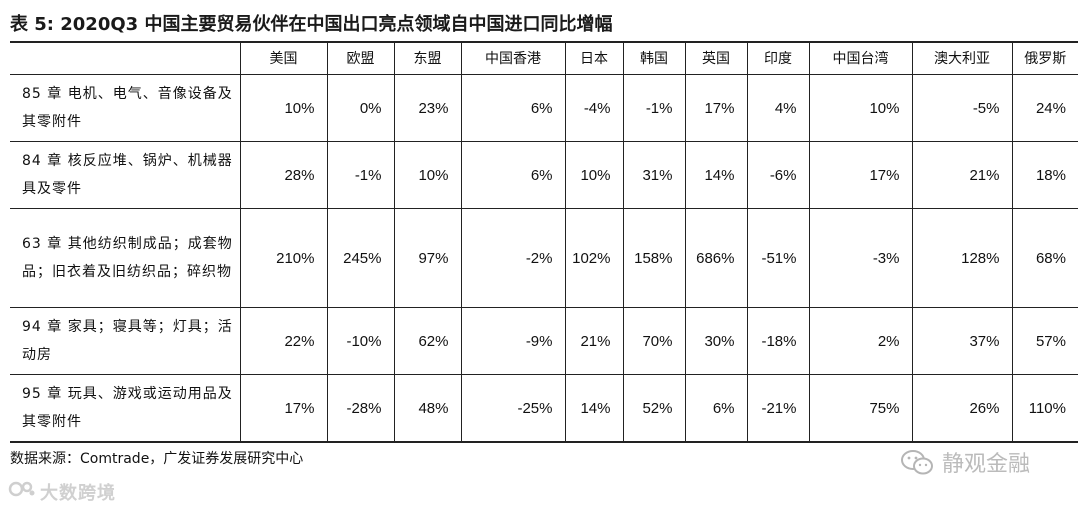 Image resolution: width=1080 pixels, height=510 pixels. Describe the element at coordinates (513, 258) in the screenshot. I see `table-cell: -2%` at that location.